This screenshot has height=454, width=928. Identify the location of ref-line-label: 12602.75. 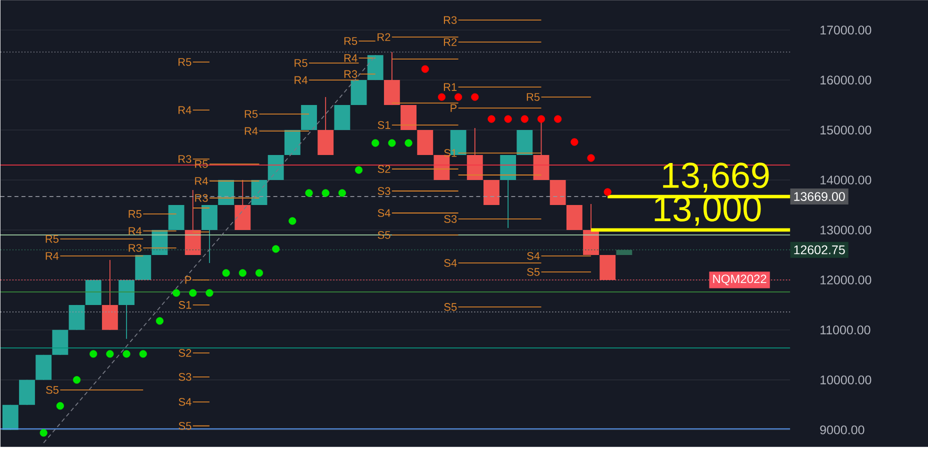
(819, 250).